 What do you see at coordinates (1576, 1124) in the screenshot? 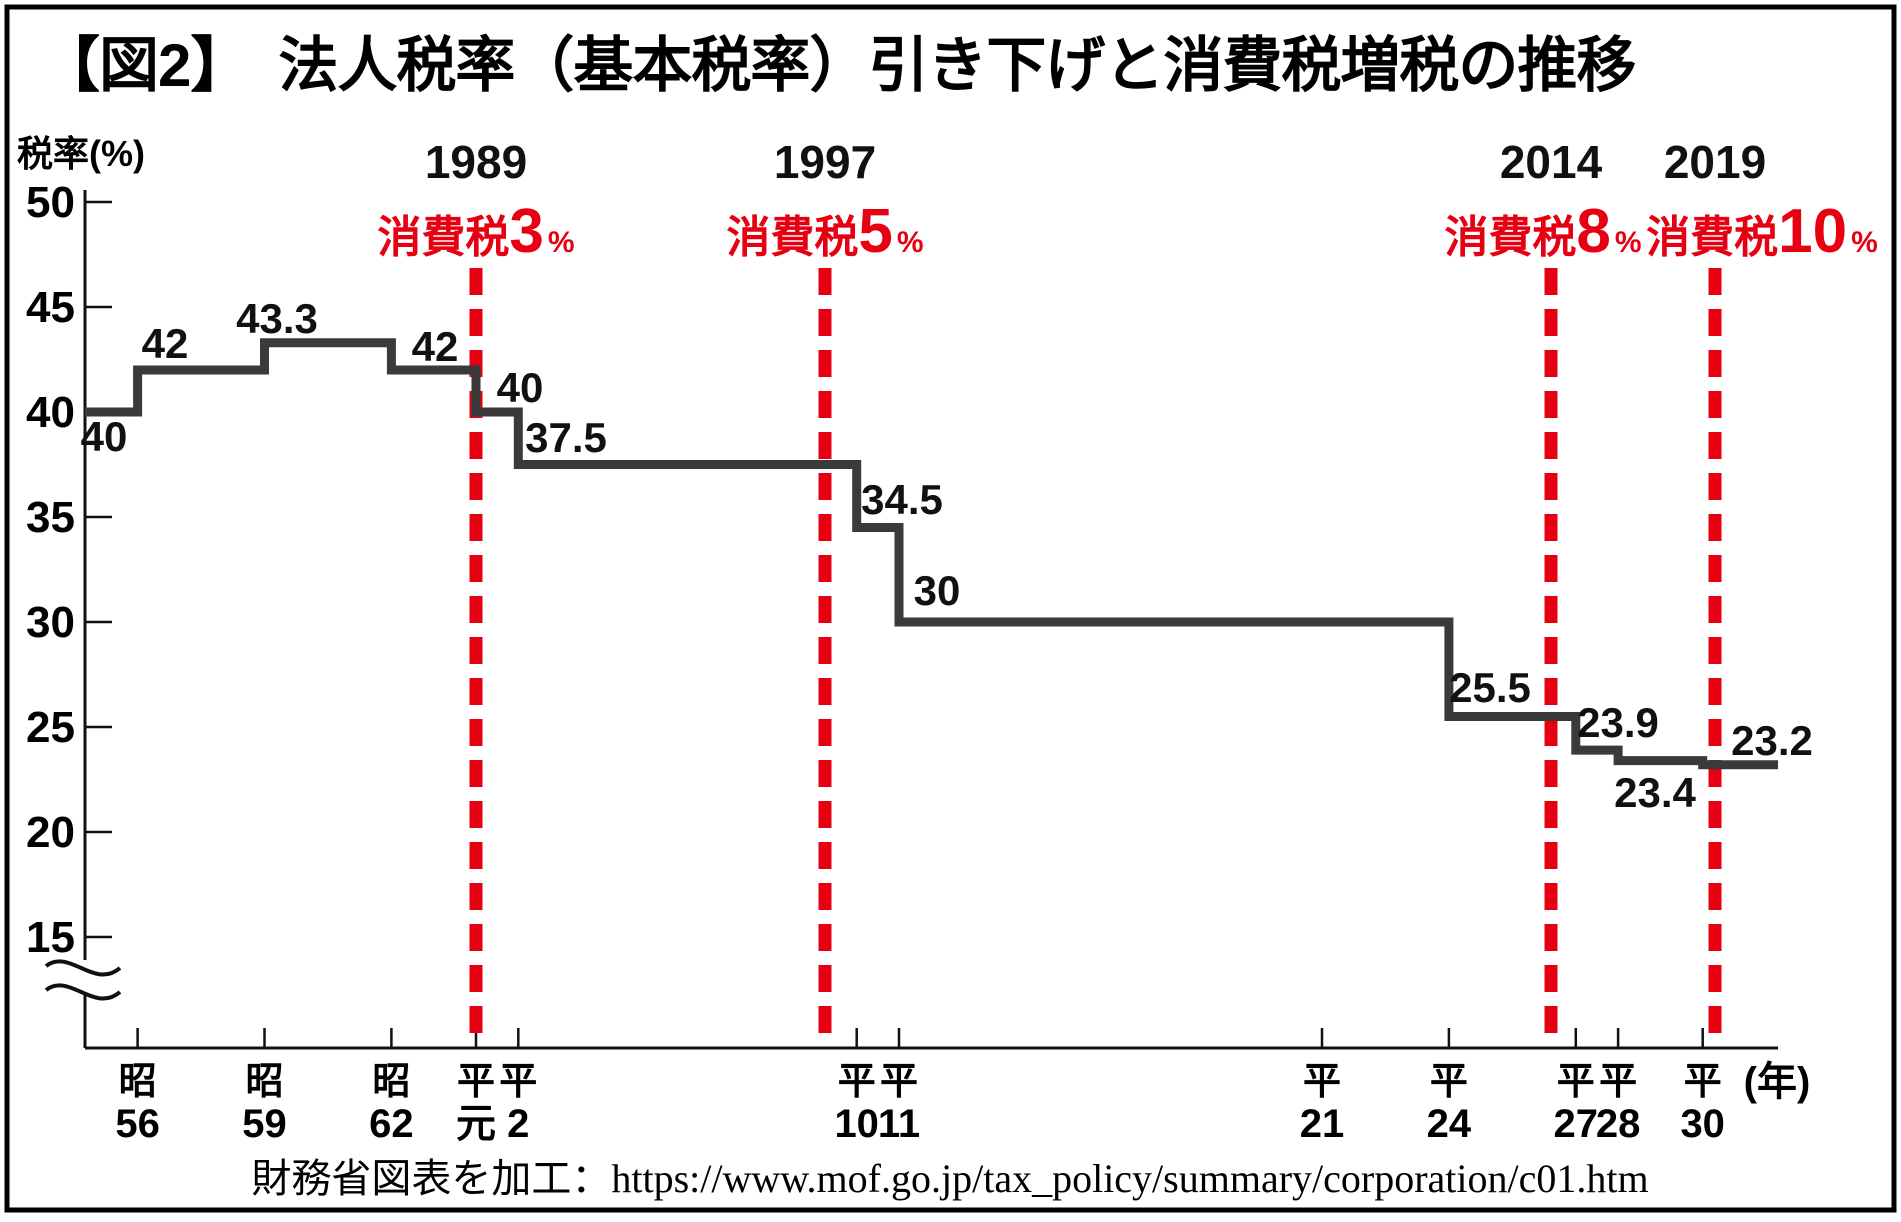
I see `x-tick-num-label: 27` at bounding box center [1576, 1124].